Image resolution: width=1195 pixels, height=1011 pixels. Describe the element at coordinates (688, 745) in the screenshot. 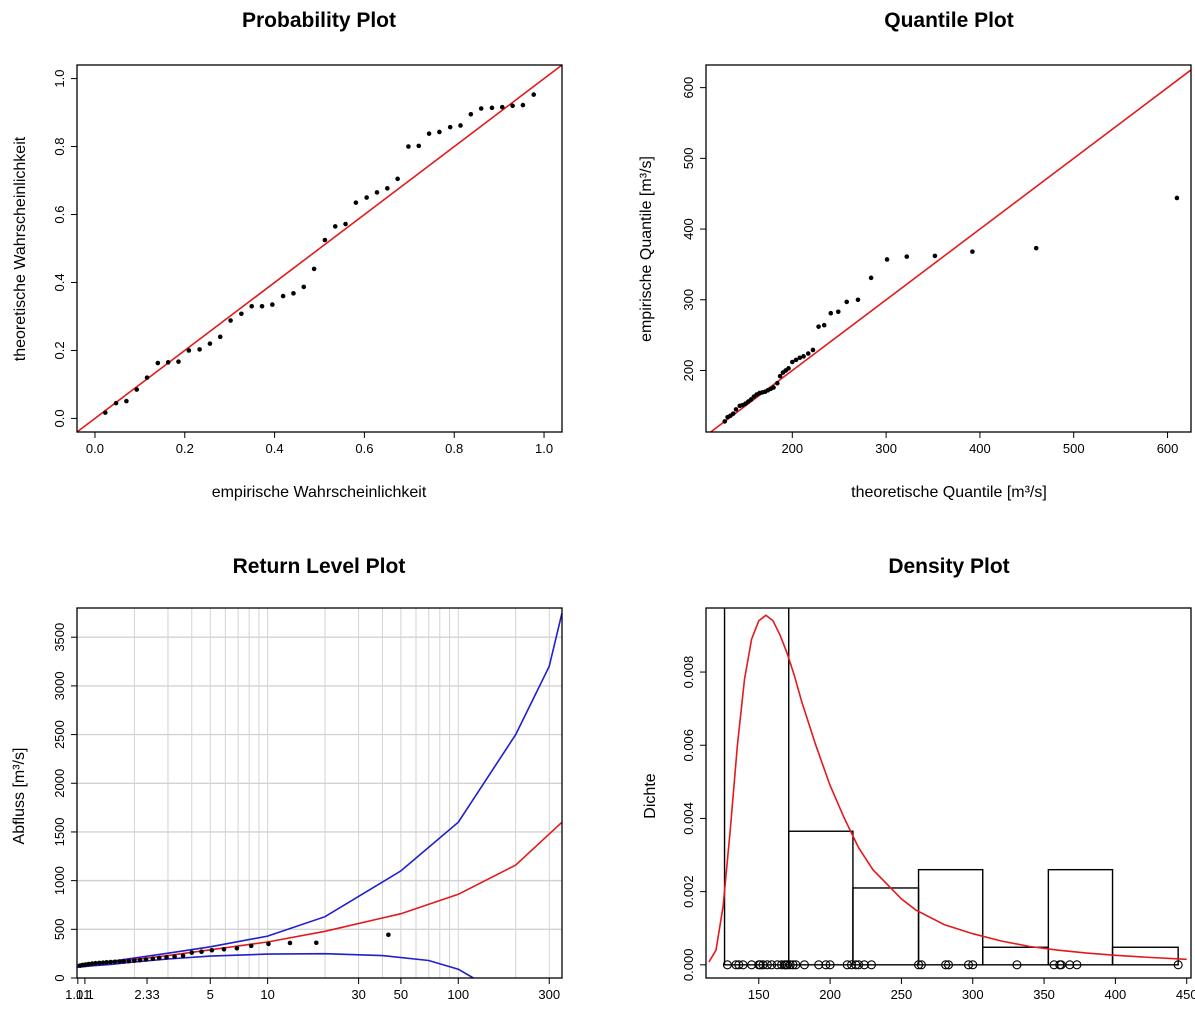

I see `dens-ytick-label: 0.006` at that location.